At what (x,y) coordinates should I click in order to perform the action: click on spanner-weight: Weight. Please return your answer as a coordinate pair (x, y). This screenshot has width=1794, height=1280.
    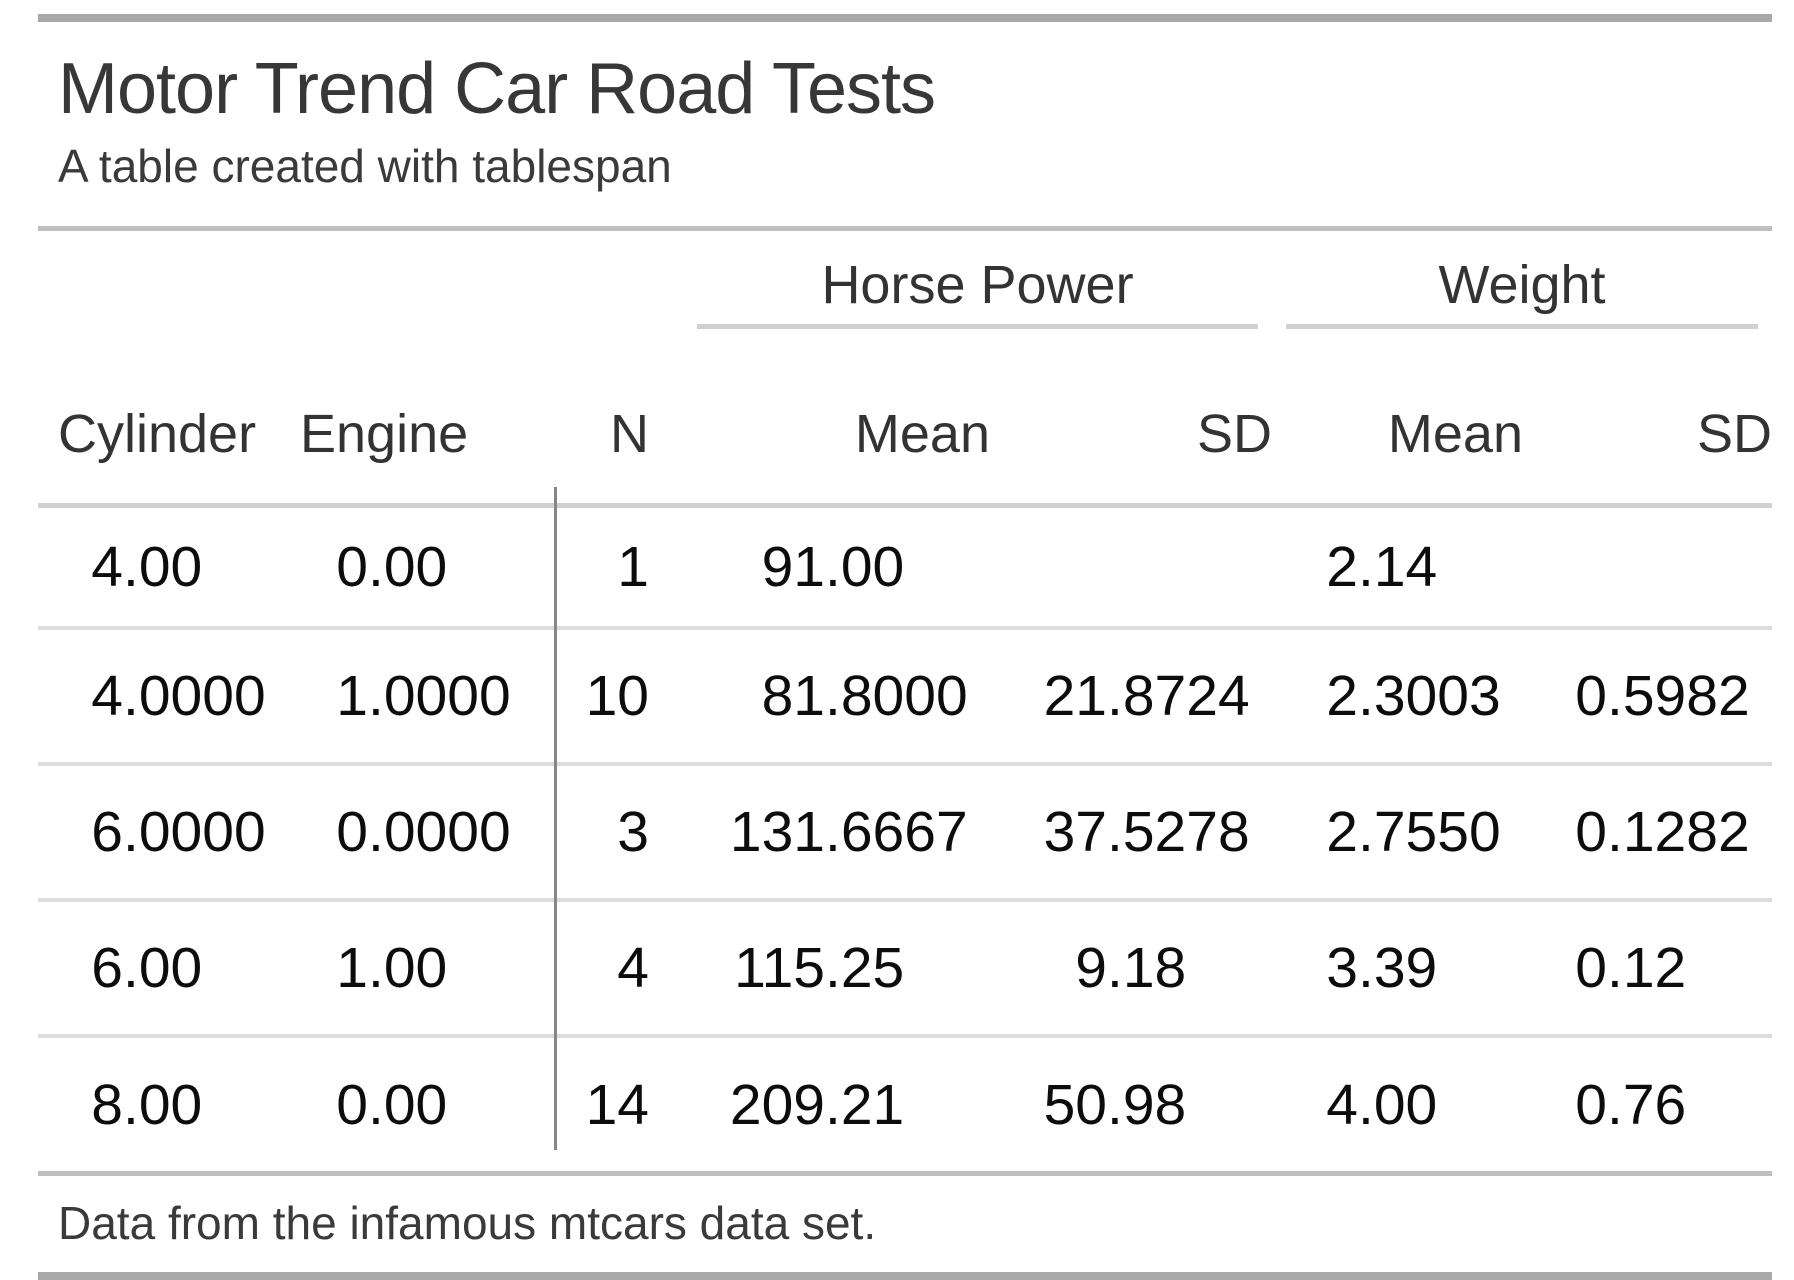
    Looking at the image, I should click on (1522, 280).